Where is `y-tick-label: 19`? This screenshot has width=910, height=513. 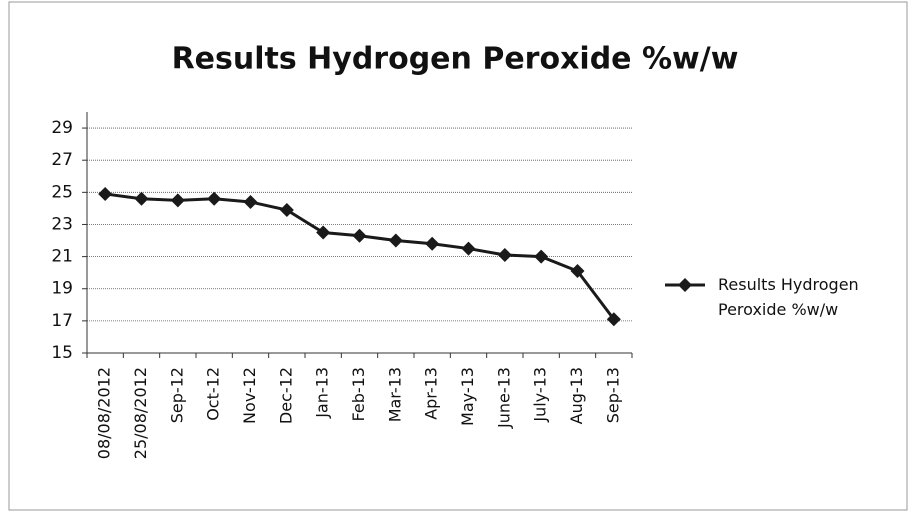
y-tick-label: 19 is located at coordinates (62, 289).